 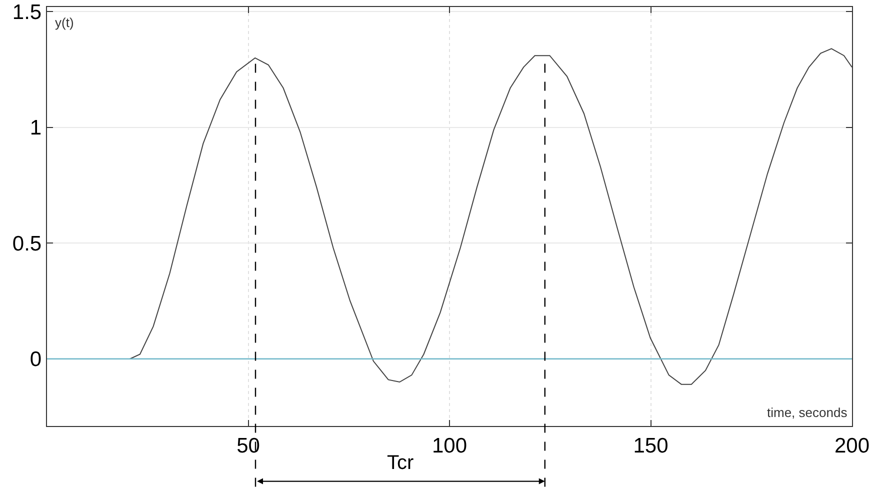 What do you see at coordinates (36, 128) in the screenshot?
I see `y-tick-label: 1` at bounding box center [36, 128].